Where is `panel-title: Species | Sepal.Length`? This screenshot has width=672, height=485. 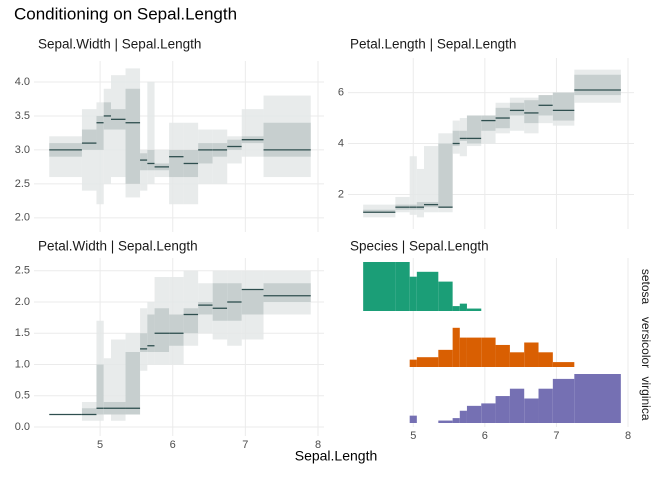 panel-title: Species | Sepal.Length is located at coordinates (419, 246).